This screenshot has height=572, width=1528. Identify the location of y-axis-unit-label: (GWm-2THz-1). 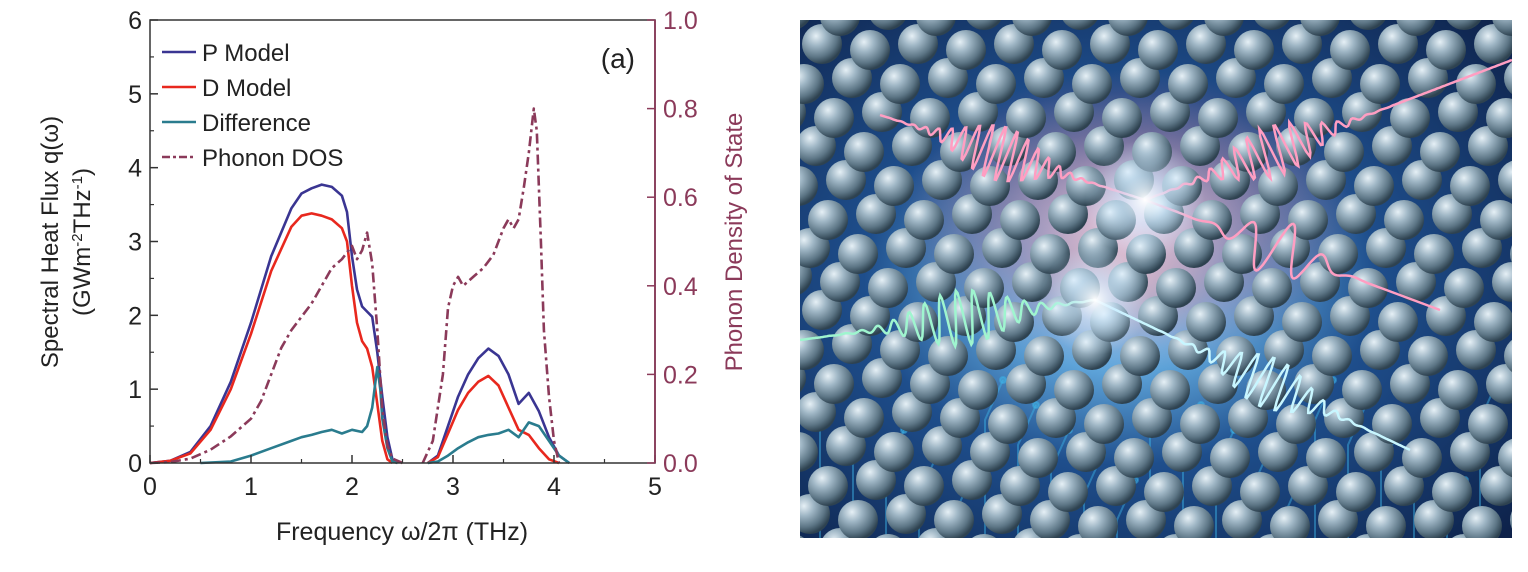
(83, 242).